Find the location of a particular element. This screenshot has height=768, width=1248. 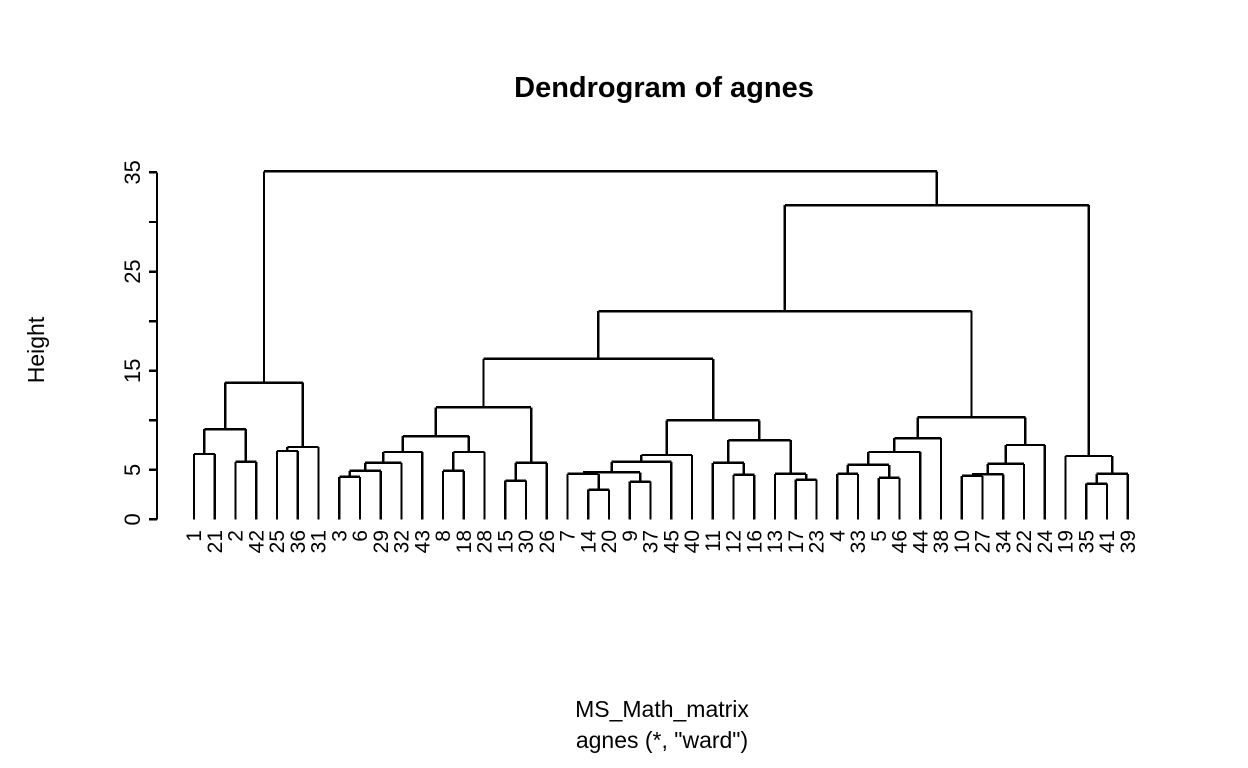

leaf-label: 33 is located at coordinates (858, 541).